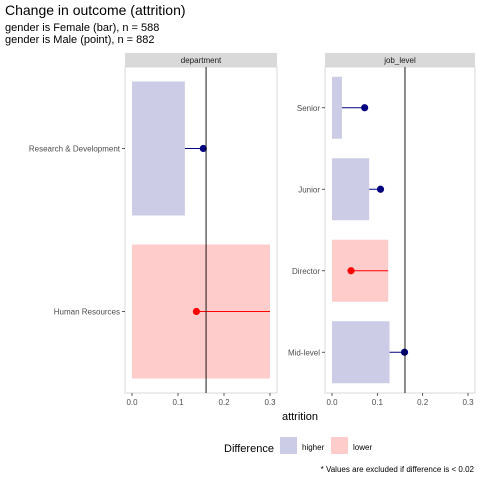  Describe the element at coordinates (313, 447) in the screenshot. I see `legend-label: higher` at that location.